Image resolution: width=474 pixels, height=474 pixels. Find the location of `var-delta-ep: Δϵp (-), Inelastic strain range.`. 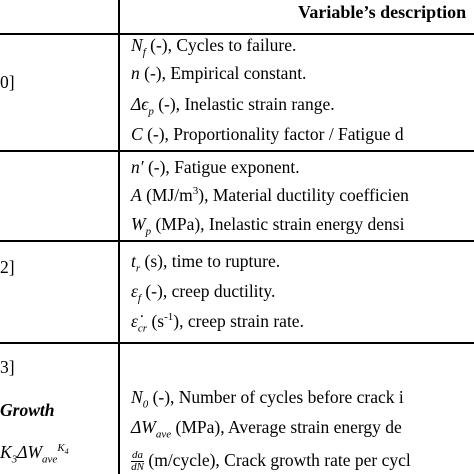

var-delta-ep: Δϵp (-), Inelastic strain range. is located at coordinates (233, 106).